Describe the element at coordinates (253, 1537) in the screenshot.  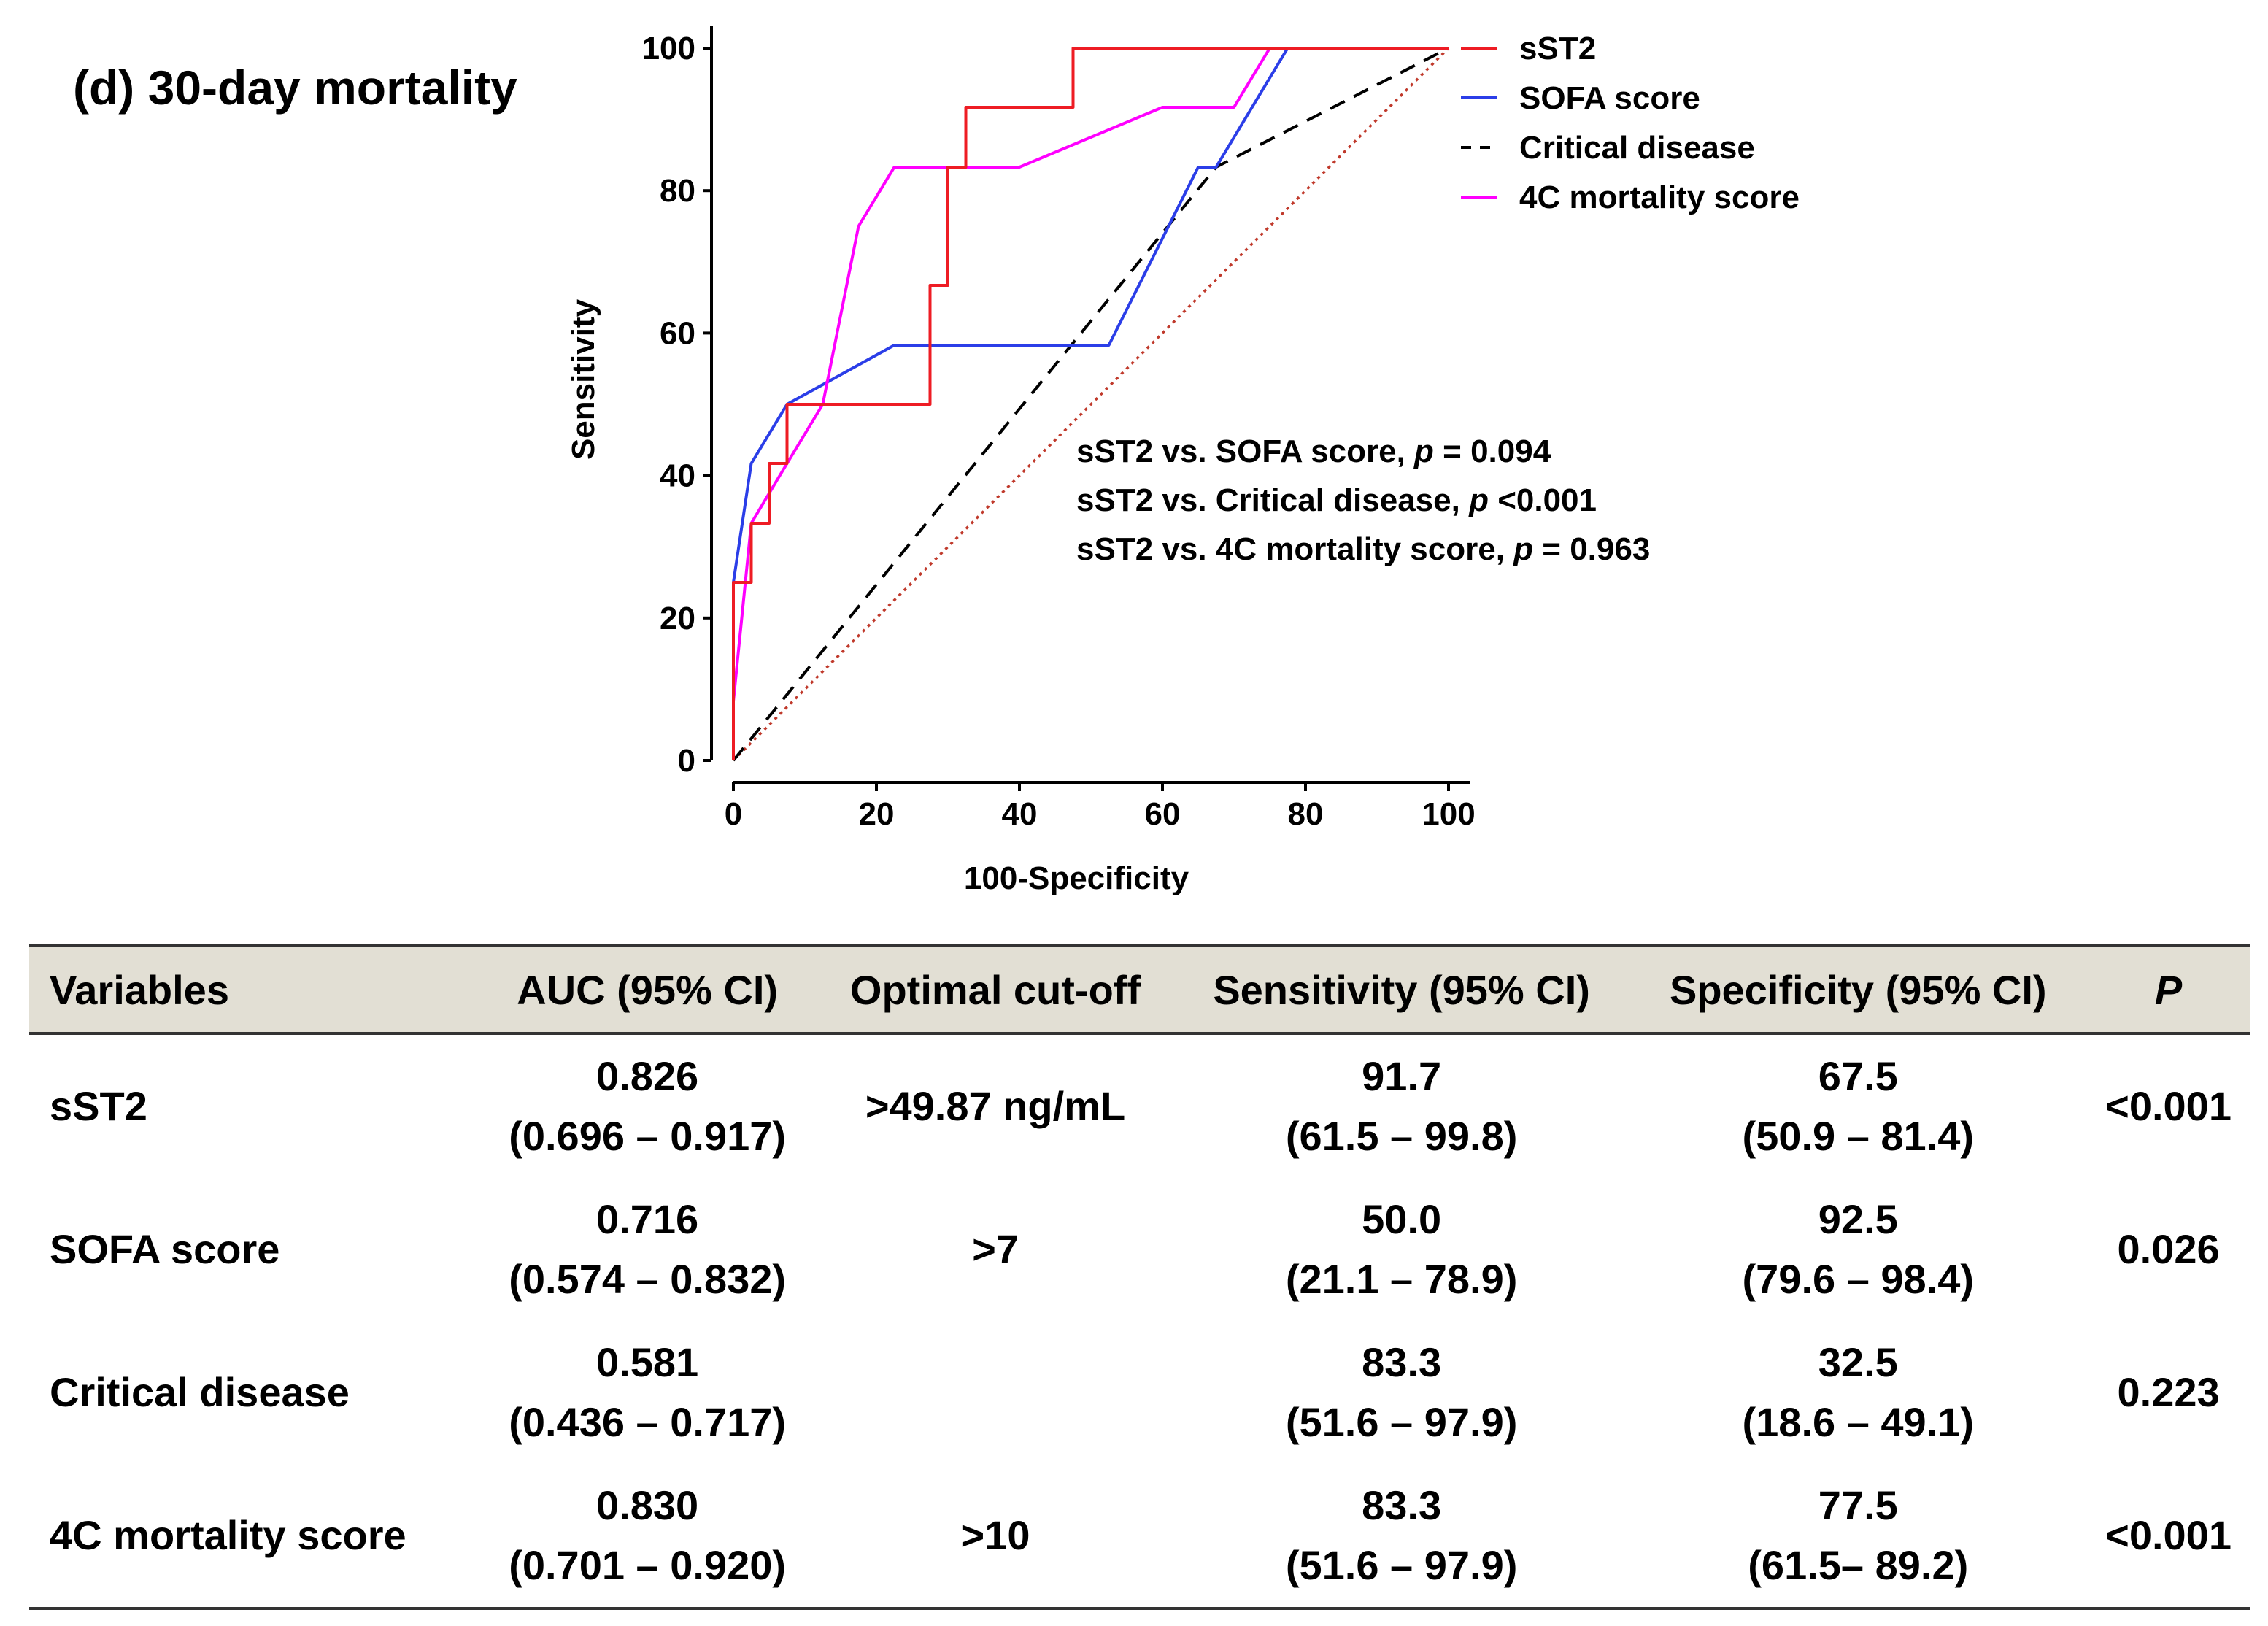
I see `cell-variable: 4C mortality score` at that location.